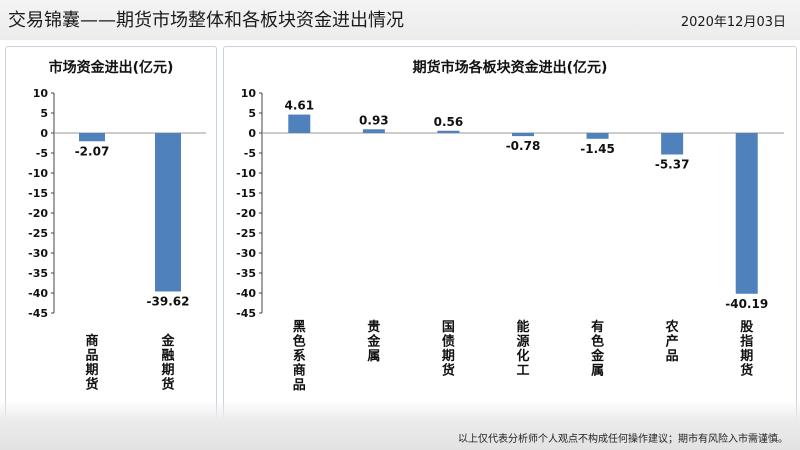 Image resolution: width=800 pixels, height=450 pixels. What do you see at coordinates (597, 149) in the screenshot?
I see `sector-flow-value-label: -1.45` at bounding box center [597, 149].